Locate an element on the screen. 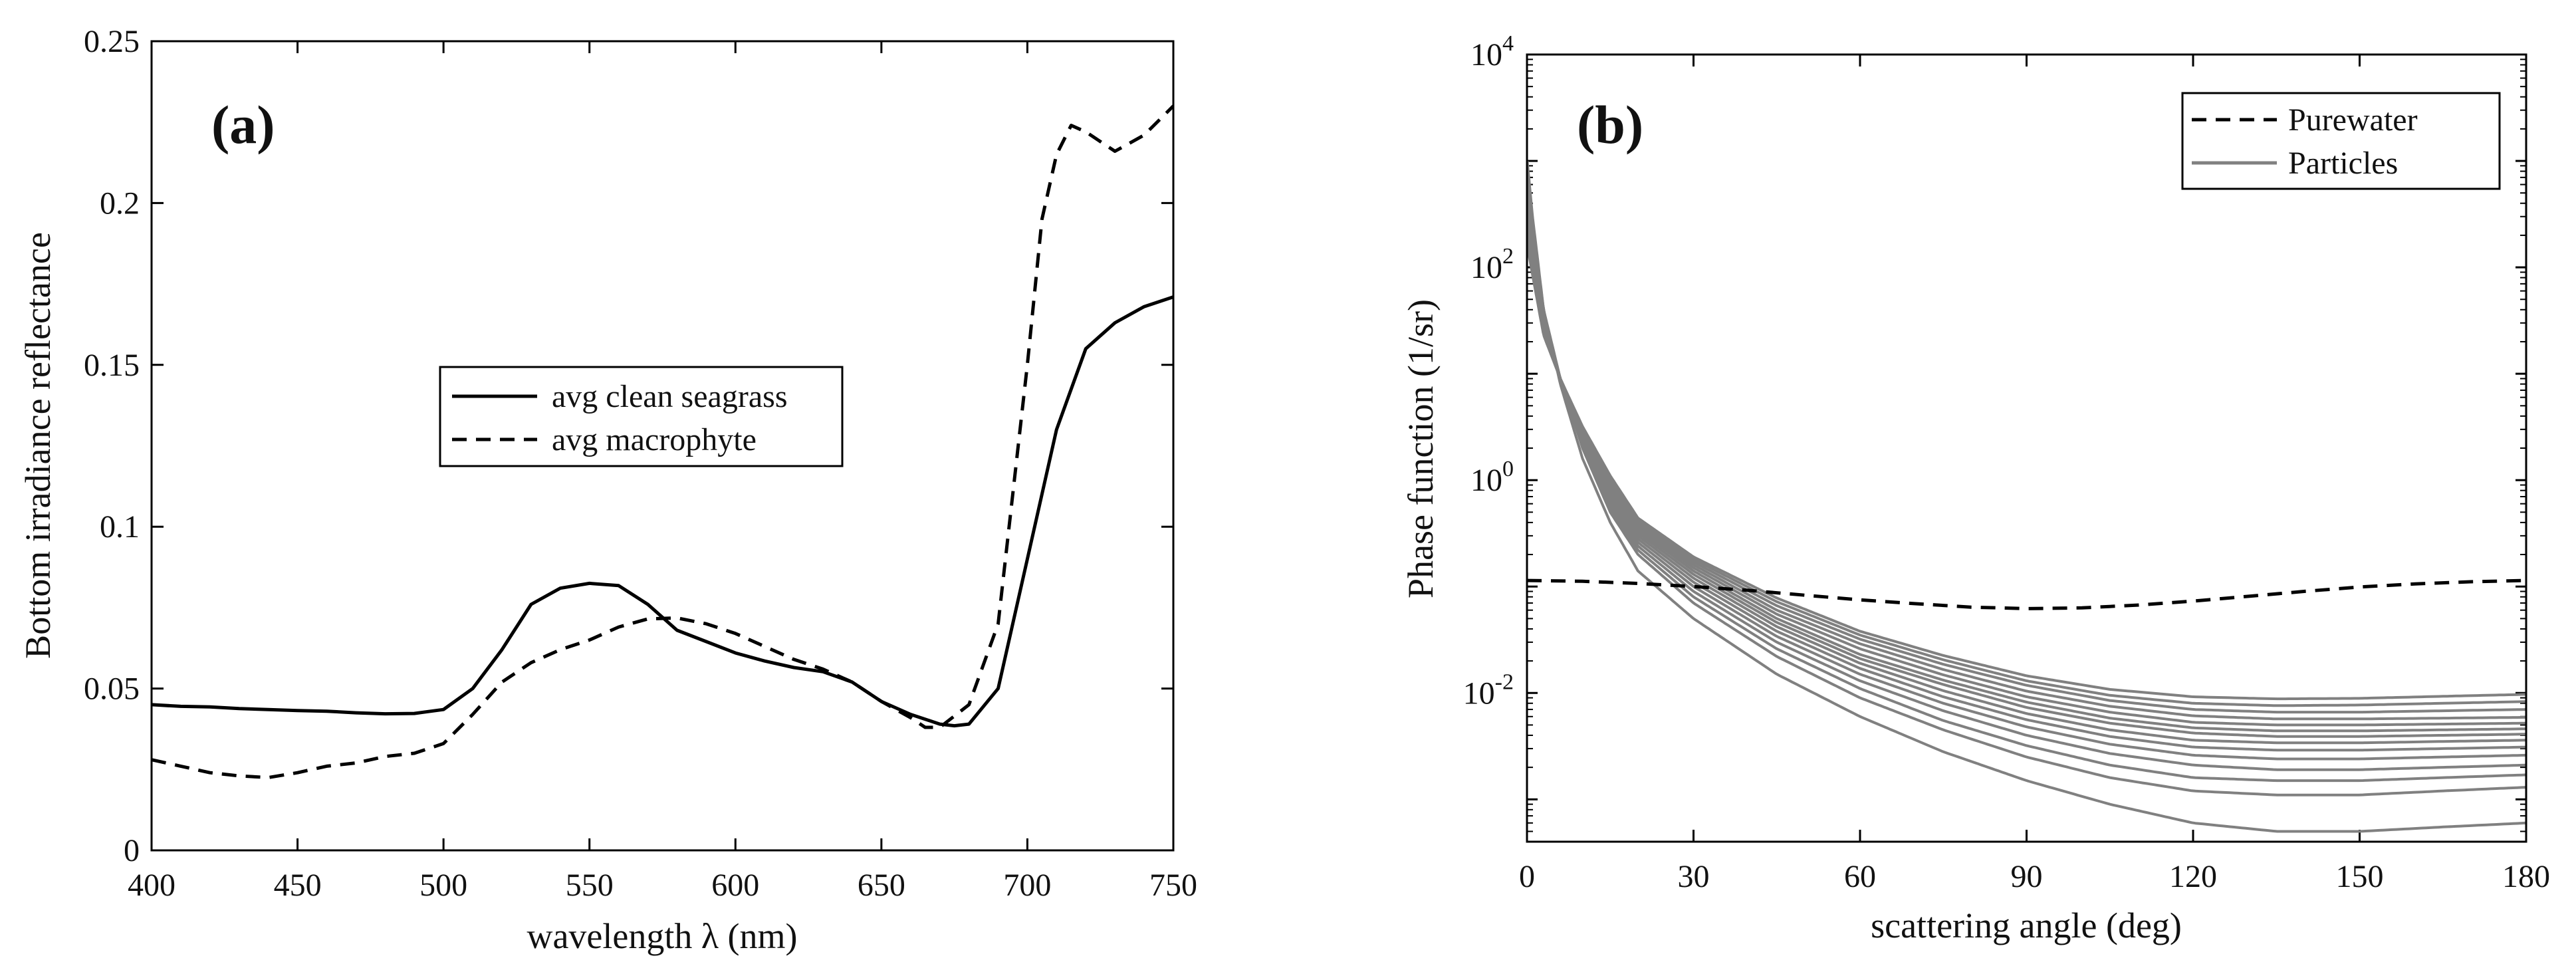  panel-a-legend: avg clean seagrass avg macrophyte is located at coordinates (641, 416).